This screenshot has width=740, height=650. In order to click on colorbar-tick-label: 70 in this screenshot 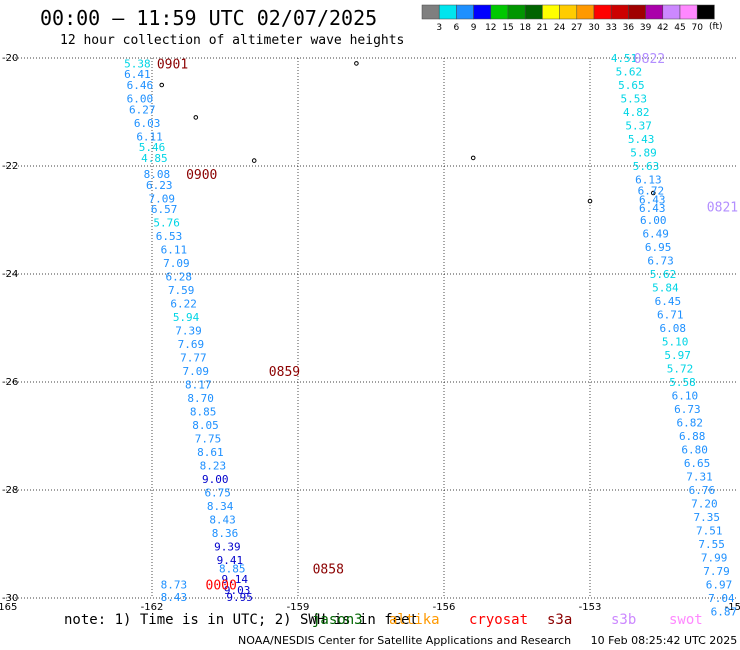, I will do `click(697, 28)`.